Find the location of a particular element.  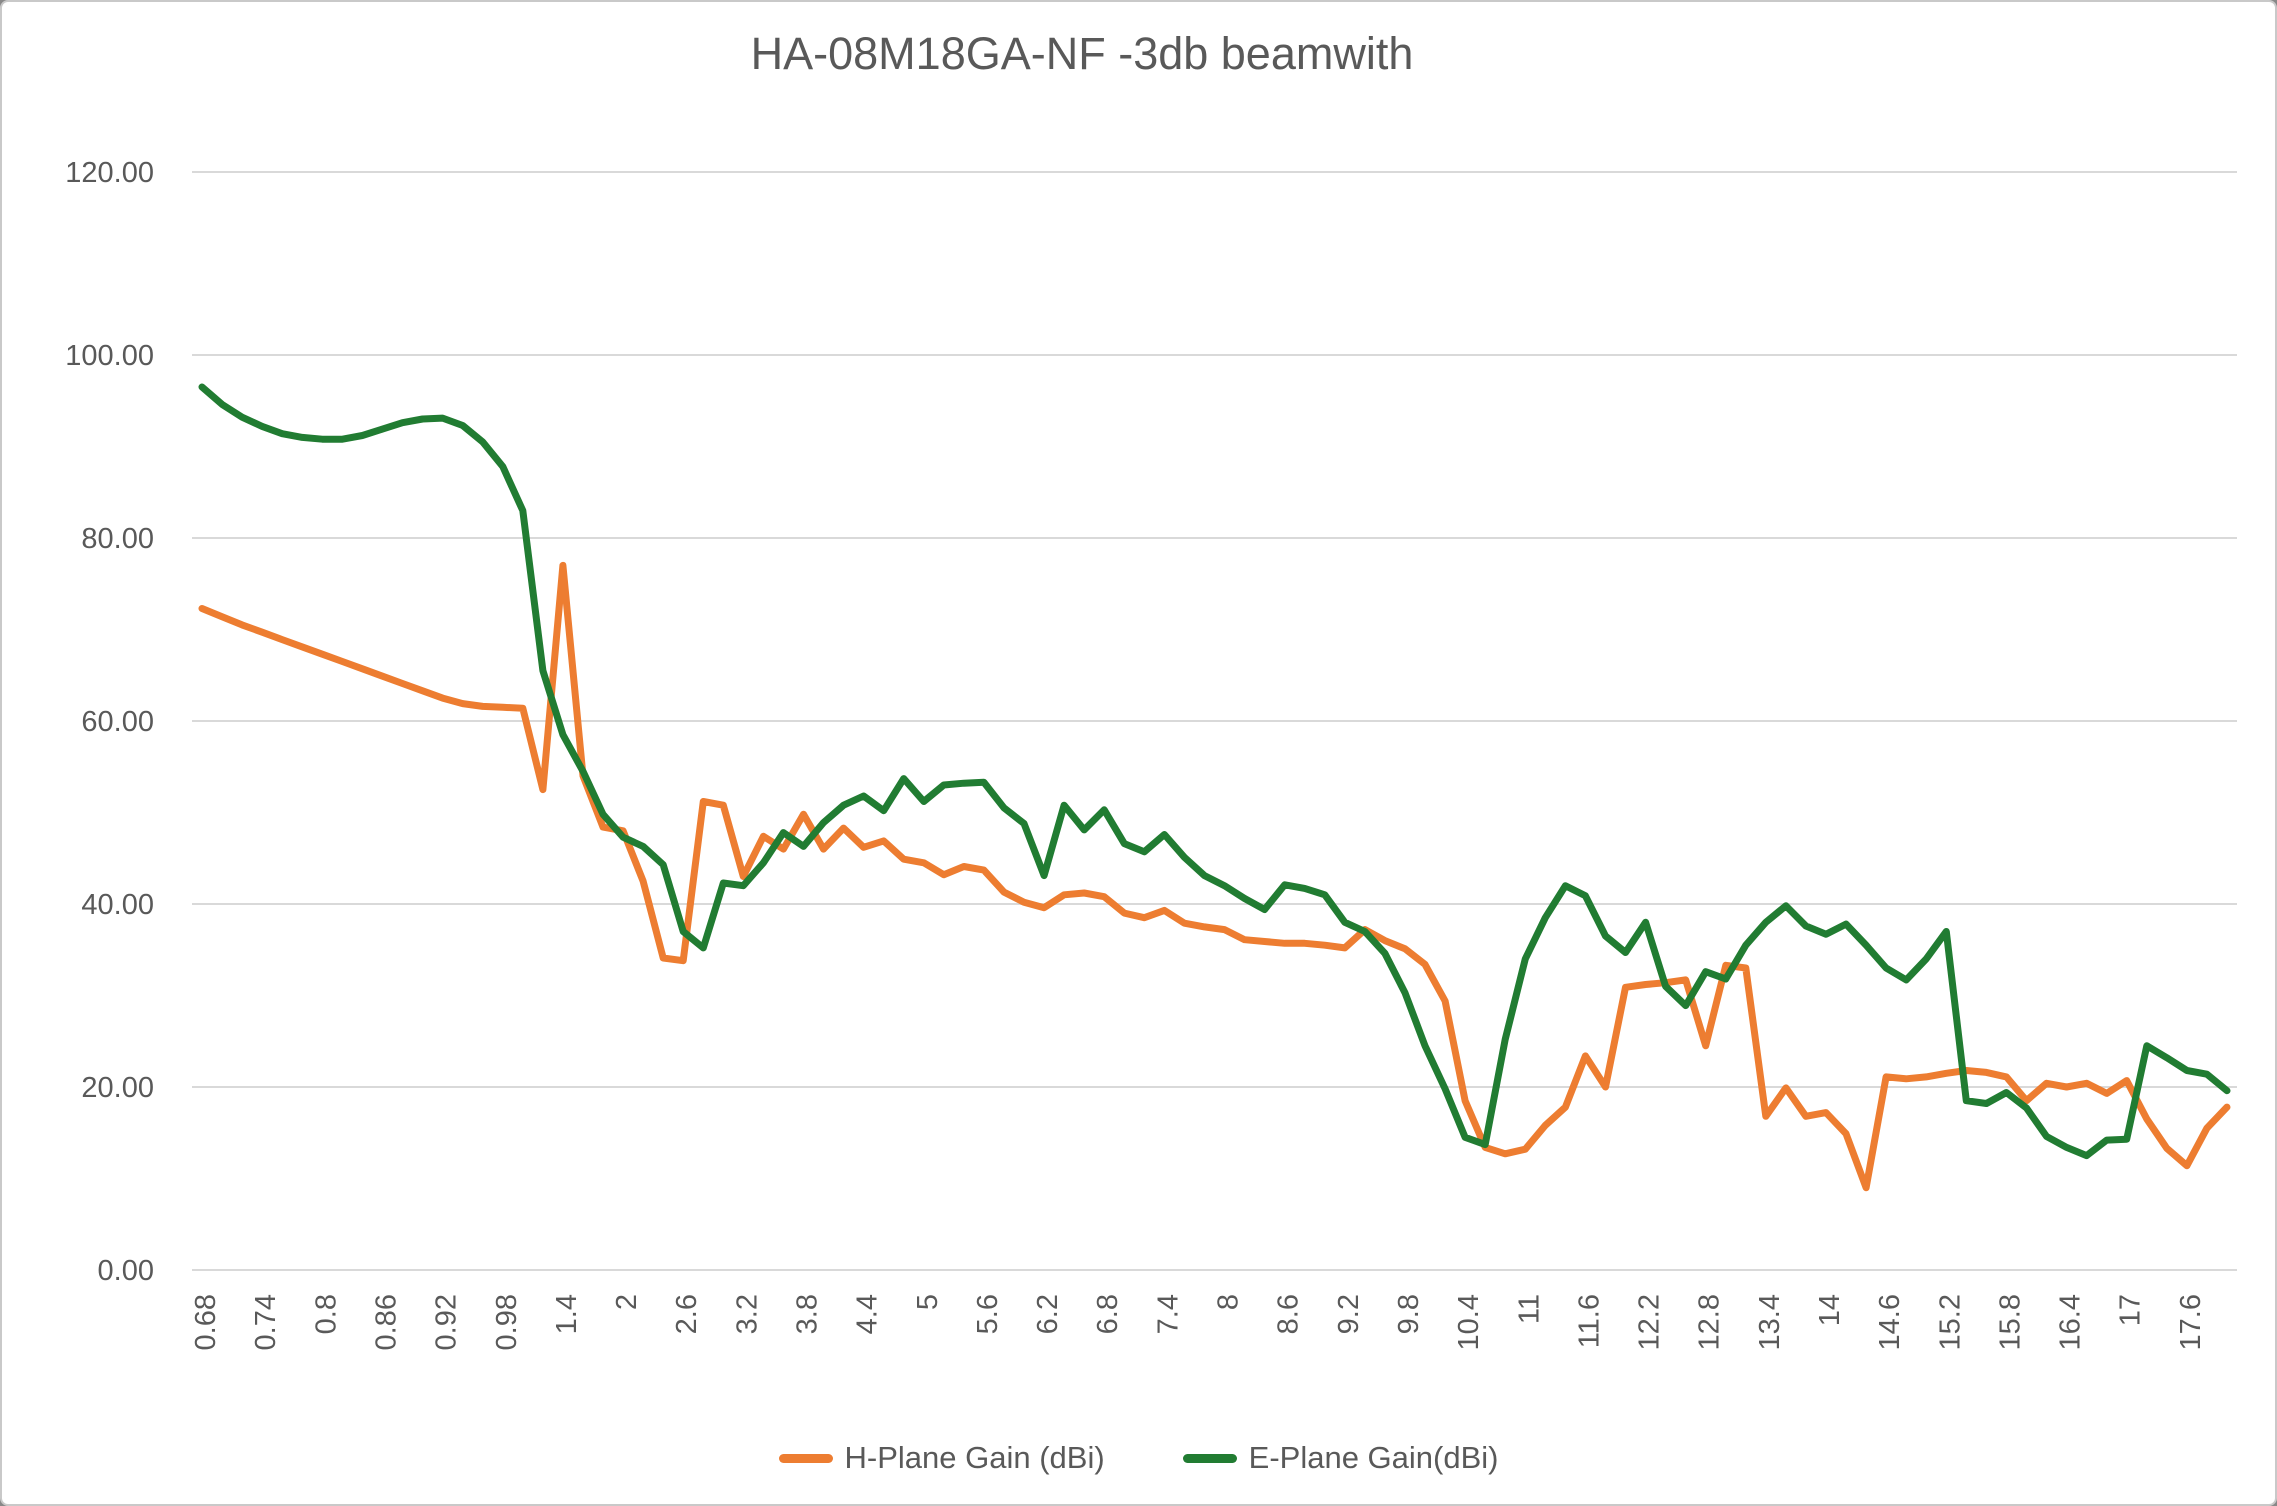

x-axis-tick-label: 17 is located at coordinates (2131, 1310).